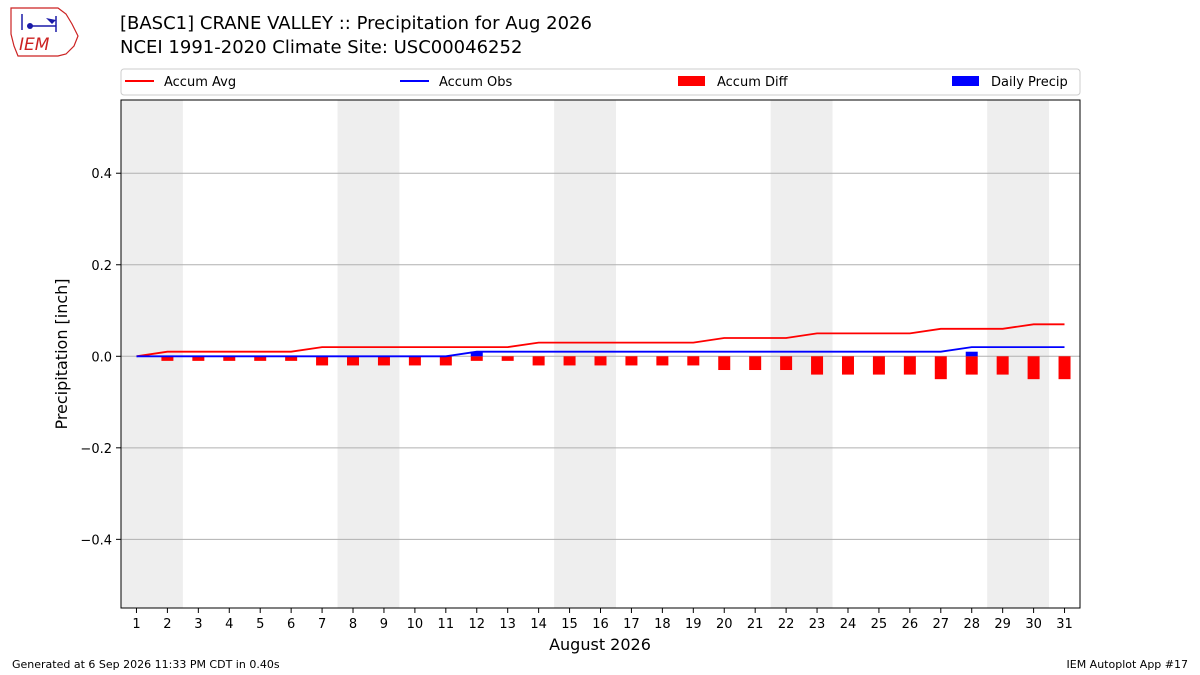  What do you see at coordinates (693, 624) in the screenshot?
I see `x-tick-label: 19` at bounding box center [693, 624].